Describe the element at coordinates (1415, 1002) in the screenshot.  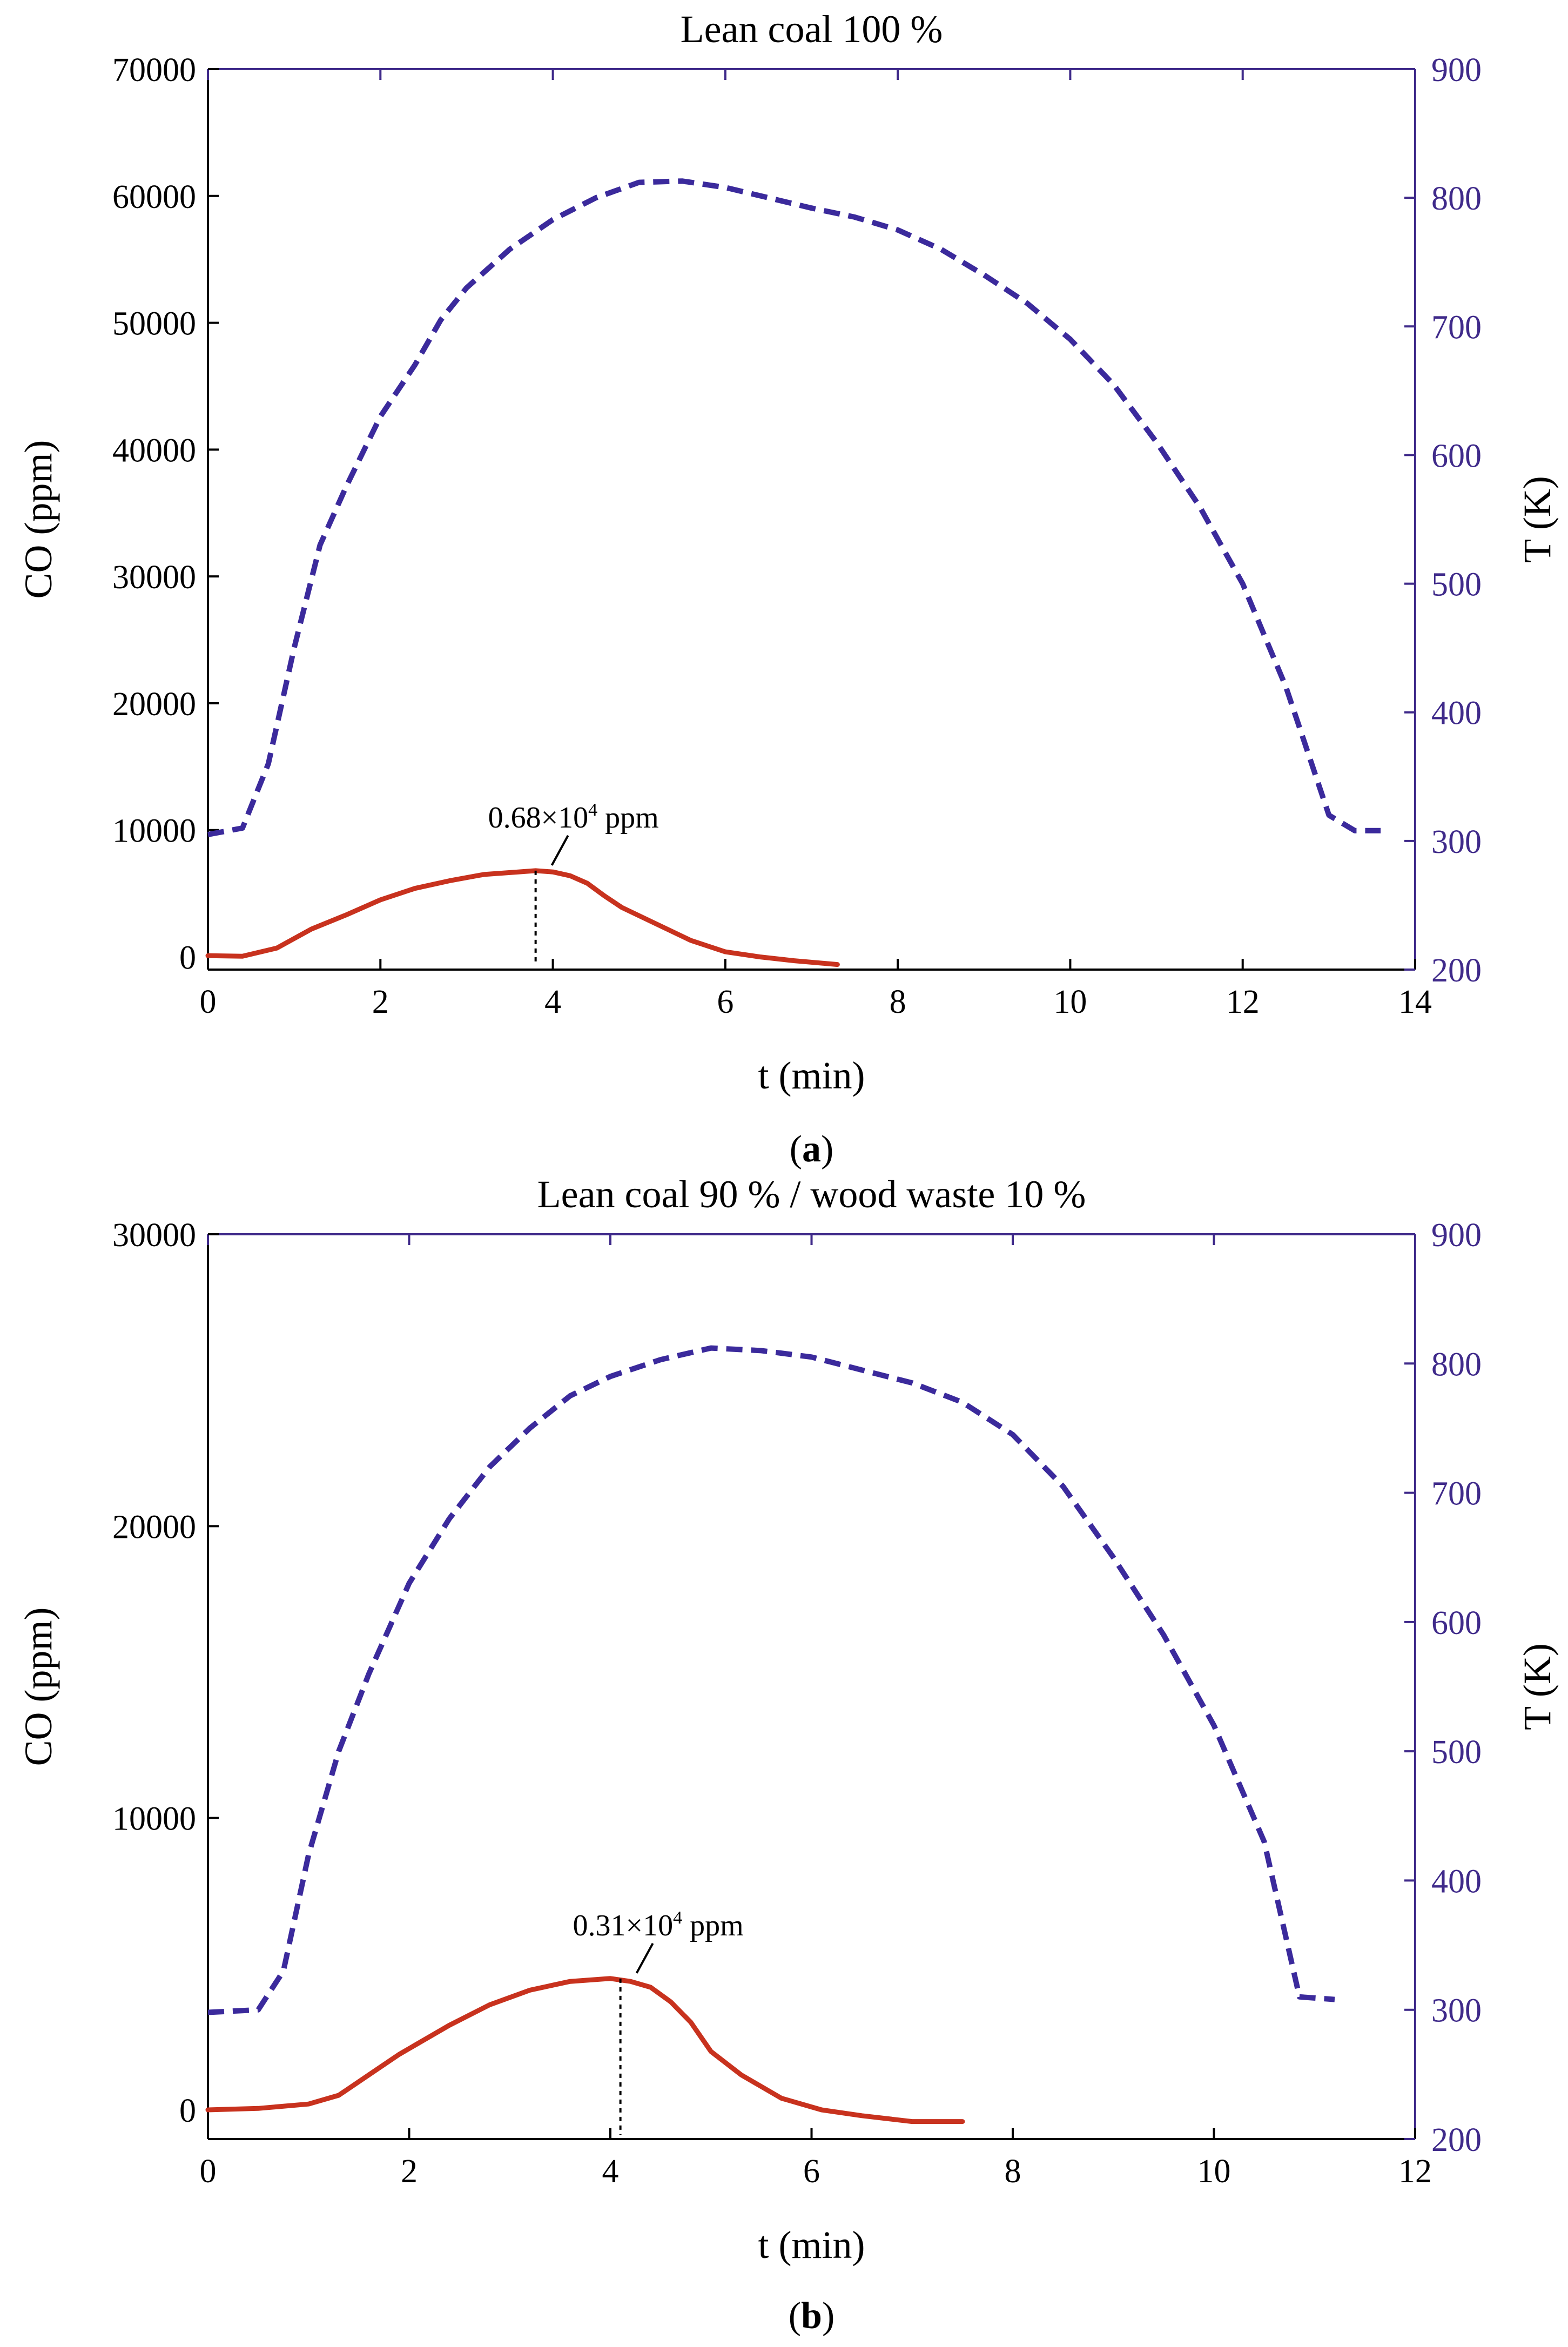
I see `x-tick-label: 14` at that location.